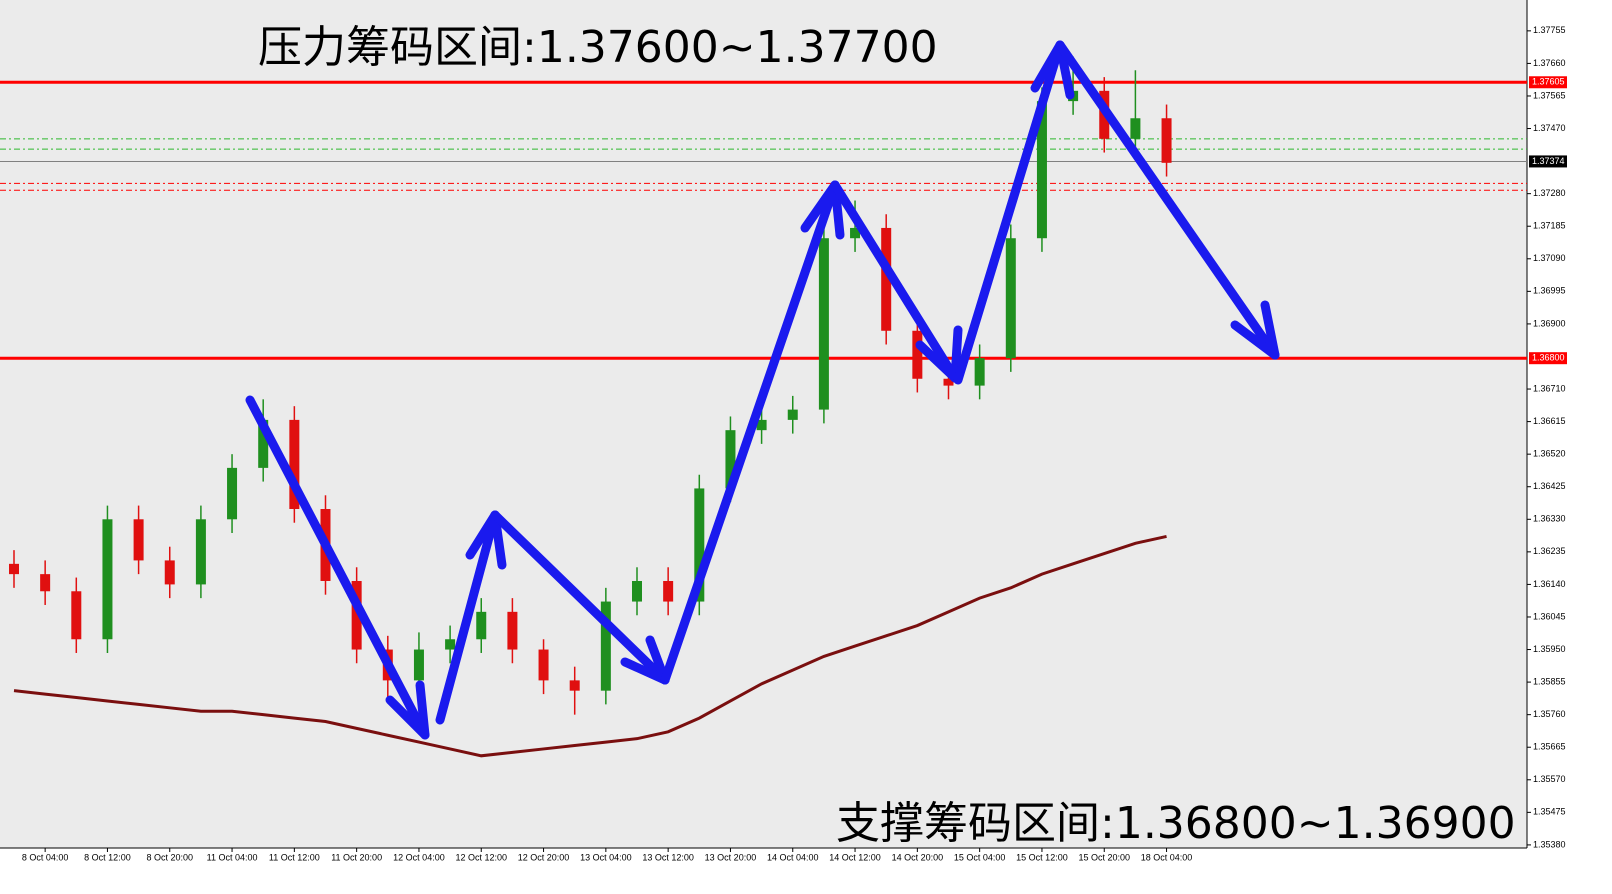  What do you see at coordinates (1549, 193) in the screenshot?
I see `y-tick-label: 1.37280` at bounding box center [1549, 193].